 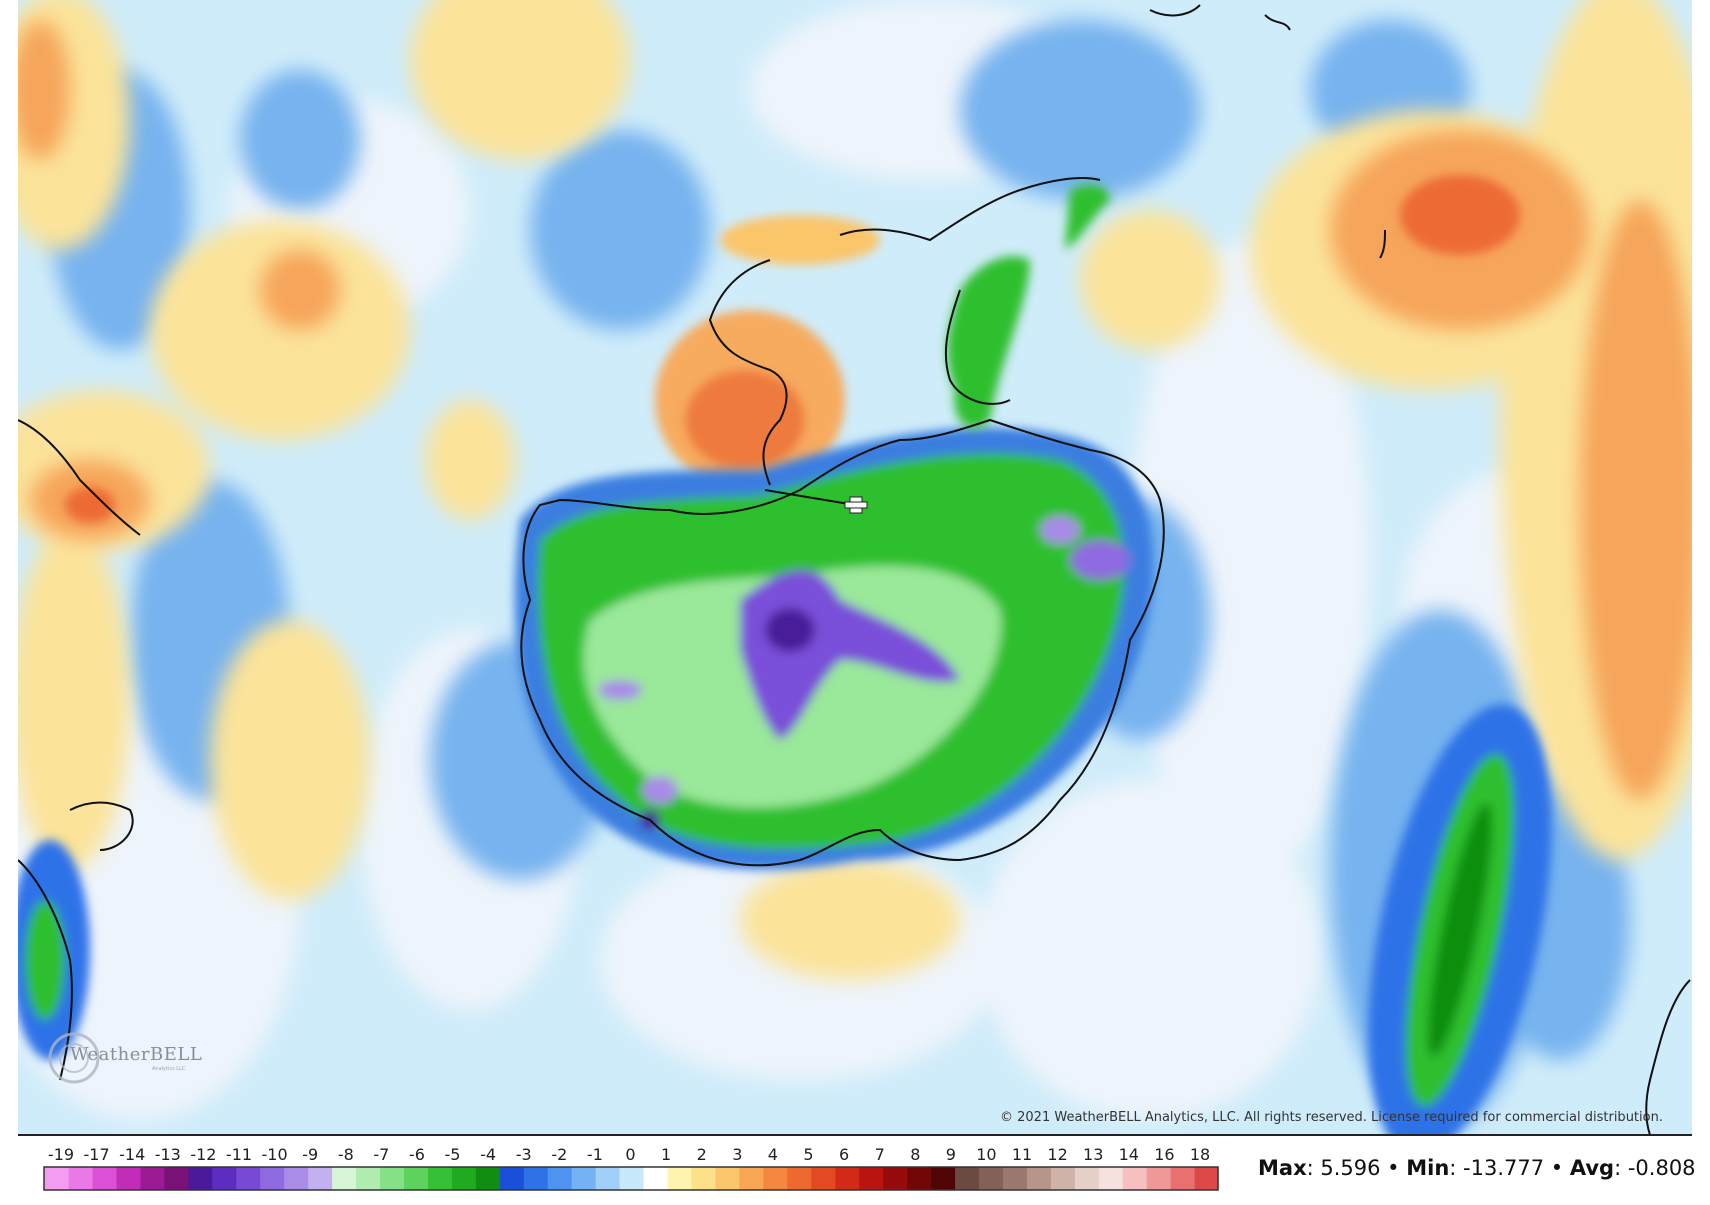 I want to click on colorbar-label: -2, so click(x=559, y=1154).